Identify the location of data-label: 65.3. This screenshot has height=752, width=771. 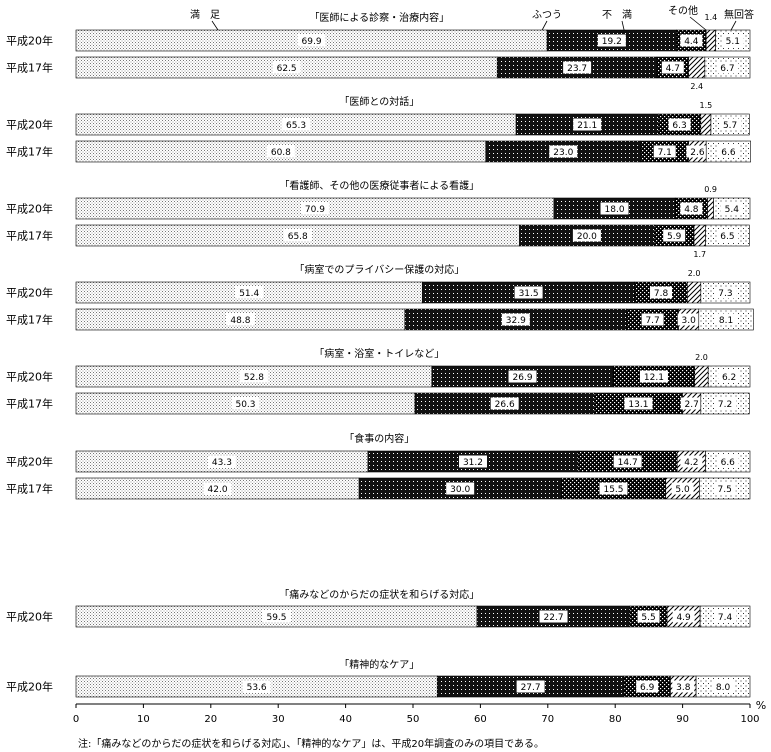
(296, 126).